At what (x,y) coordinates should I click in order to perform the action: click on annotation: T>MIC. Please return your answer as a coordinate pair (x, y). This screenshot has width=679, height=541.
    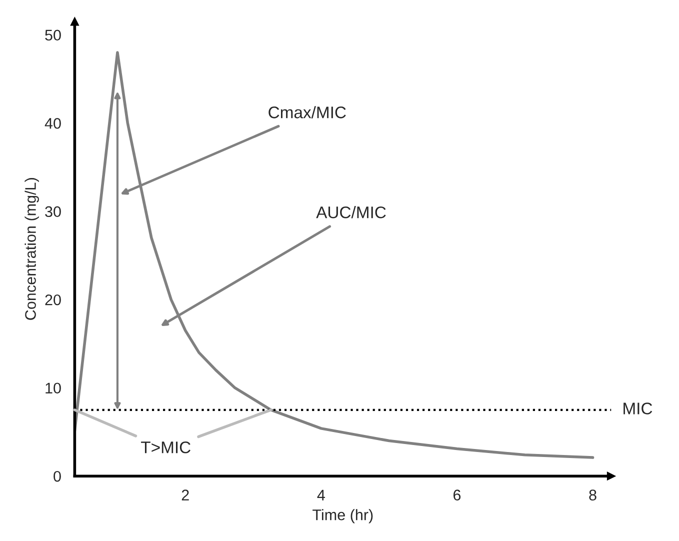
    Looking at the image, I should click on (165, 447).